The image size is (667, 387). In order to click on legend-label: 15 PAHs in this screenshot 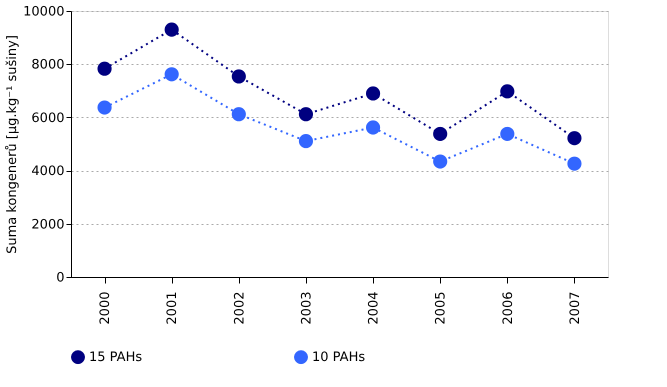, I will do `click(115, 358)`.